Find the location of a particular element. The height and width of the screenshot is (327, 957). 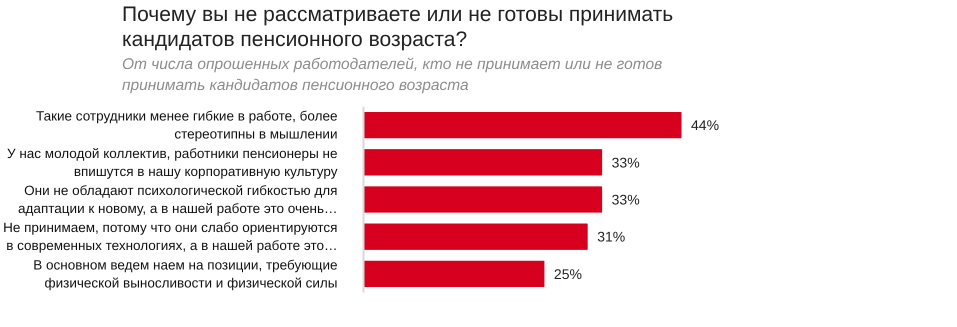

data-label: 25% is located at coordinates (568, 274).